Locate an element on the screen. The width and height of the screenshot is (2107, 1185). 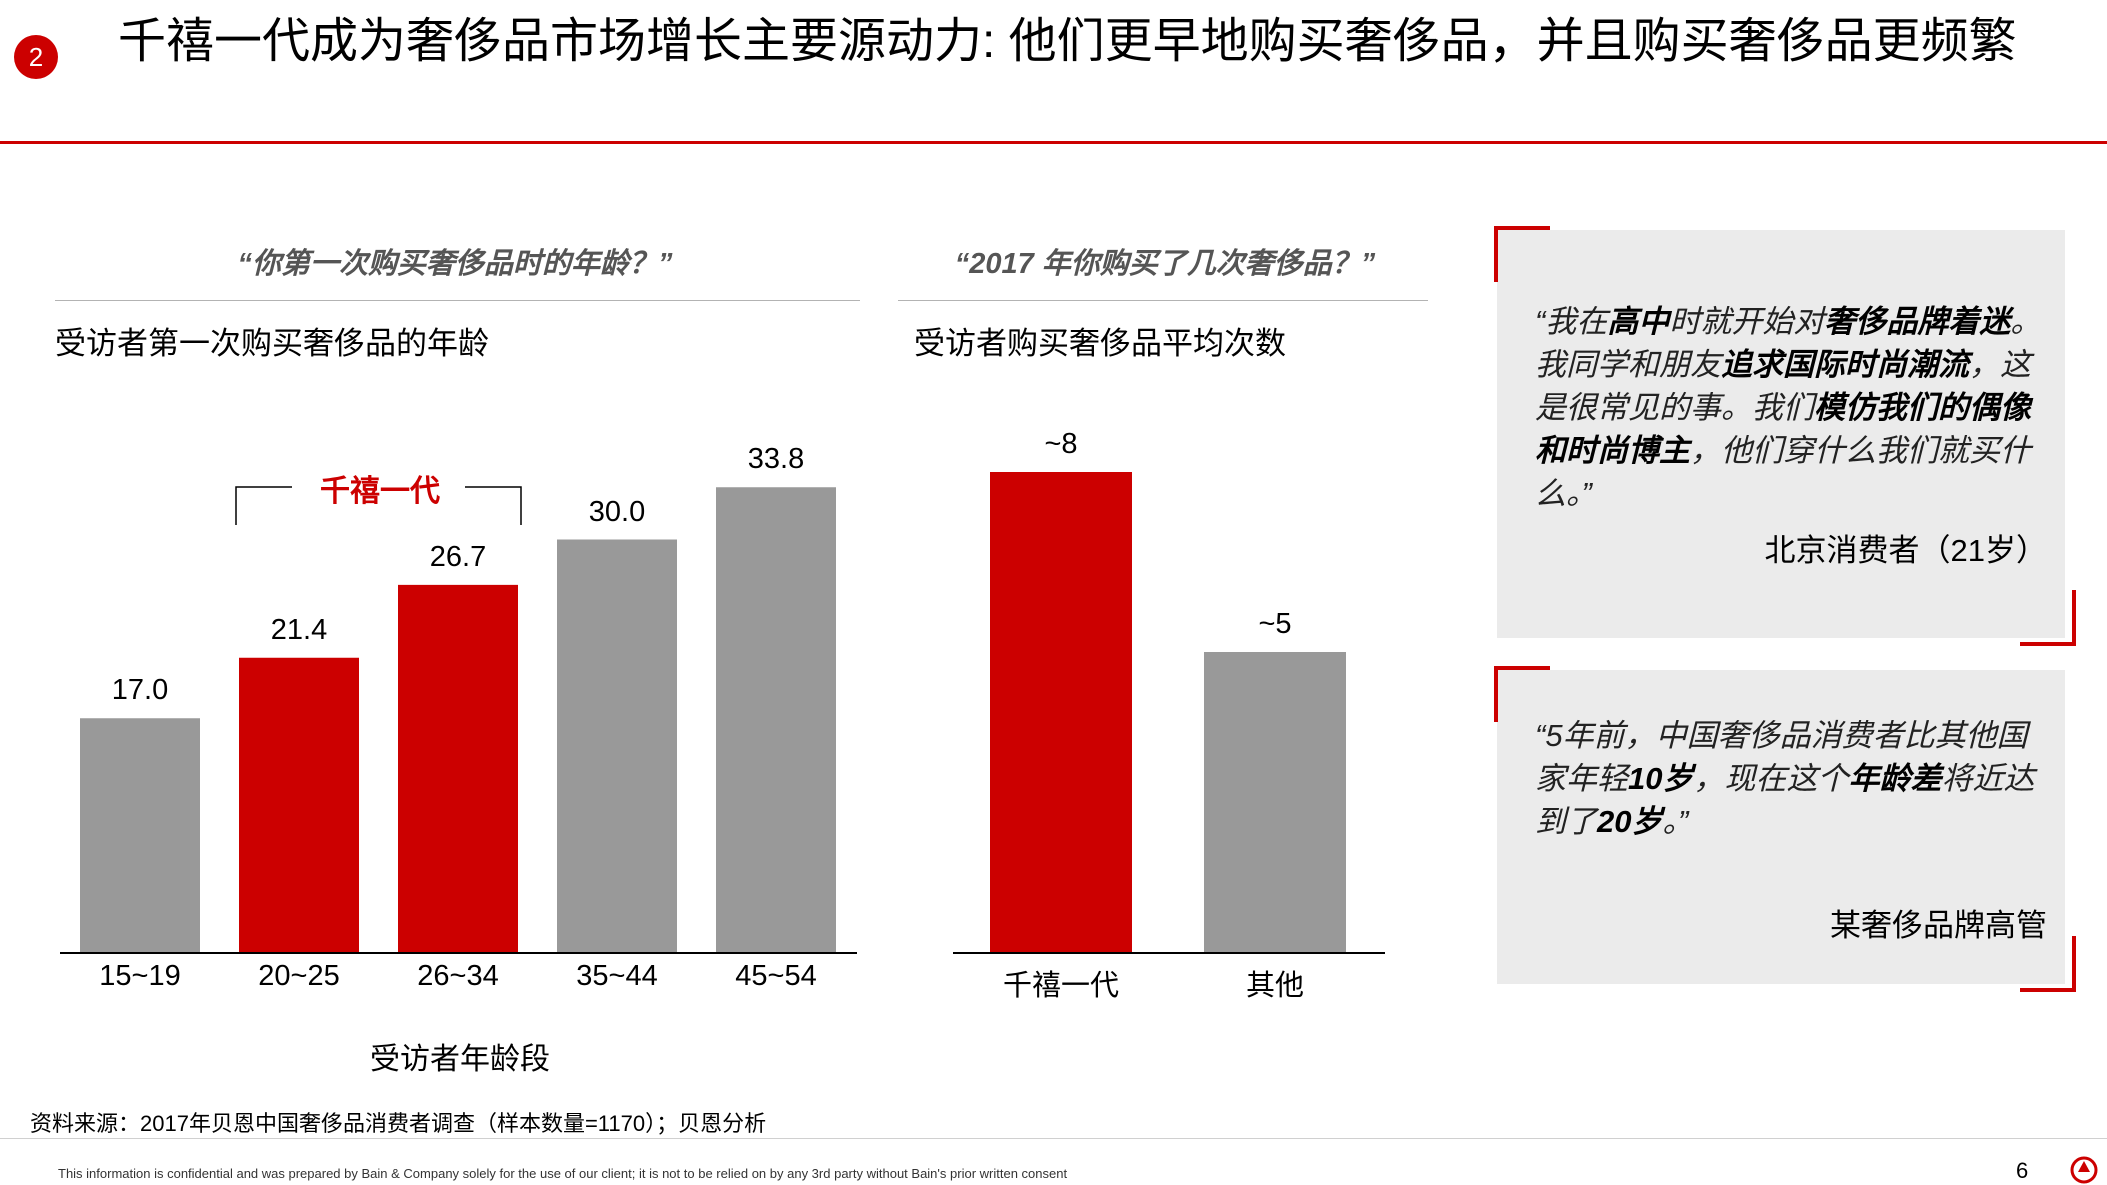
bar-value-label: 33.8 is located at coordinates (776, 459).